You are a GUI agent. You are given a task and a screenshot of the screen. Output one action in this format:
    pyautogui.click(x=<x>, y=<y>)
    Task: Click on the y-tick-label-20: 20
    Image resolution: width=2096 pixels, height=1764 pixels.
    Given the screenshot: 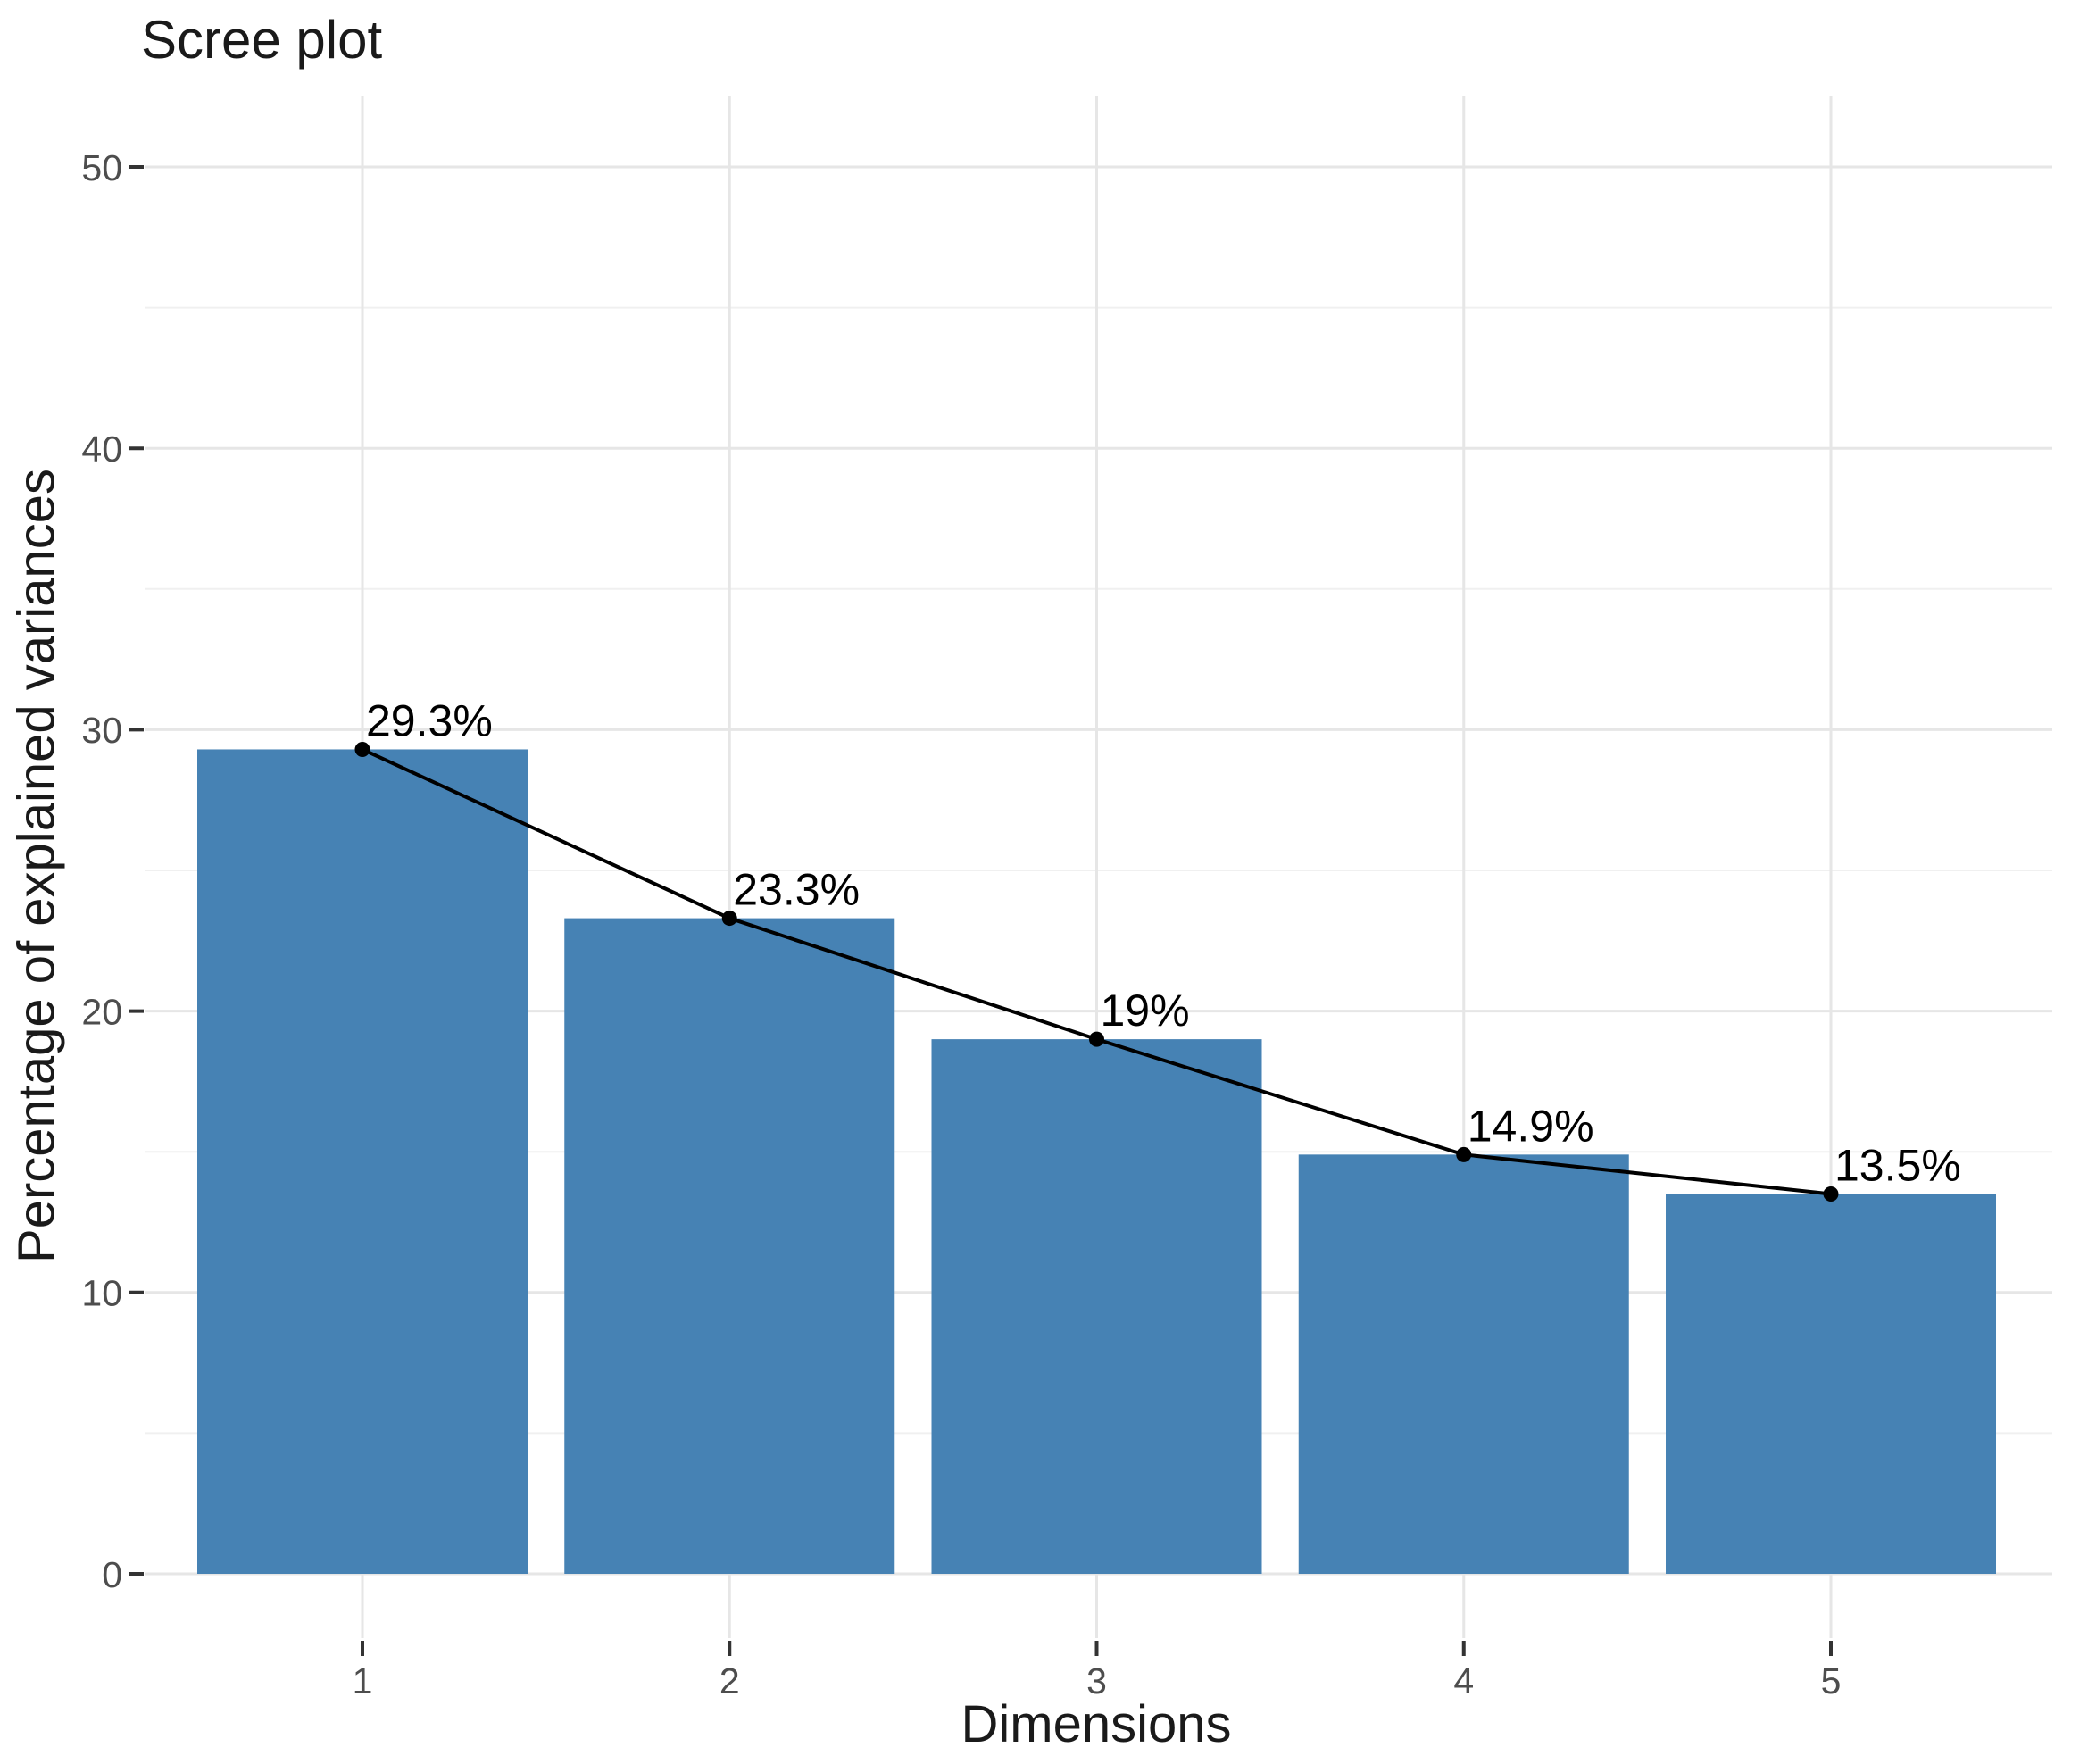 What is the action you would take?
    pyautogui.click(x=101, y=1011)
    